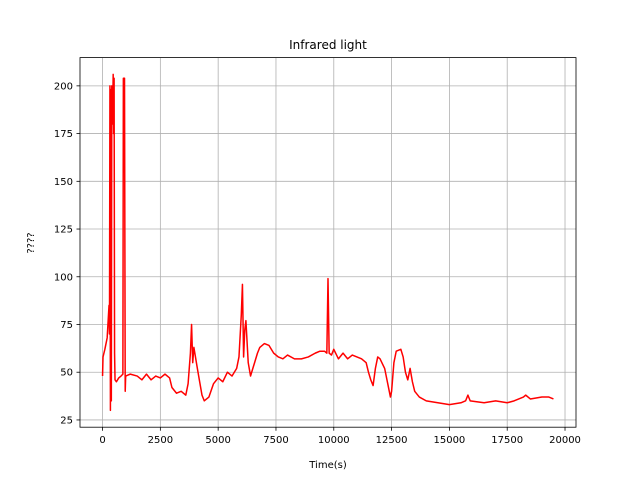 The width and height of the screenshot is (640, 480). Describe the element at coordinates (449, 440) in the screenshot. I see `x-tick-label: 15000` at that location.